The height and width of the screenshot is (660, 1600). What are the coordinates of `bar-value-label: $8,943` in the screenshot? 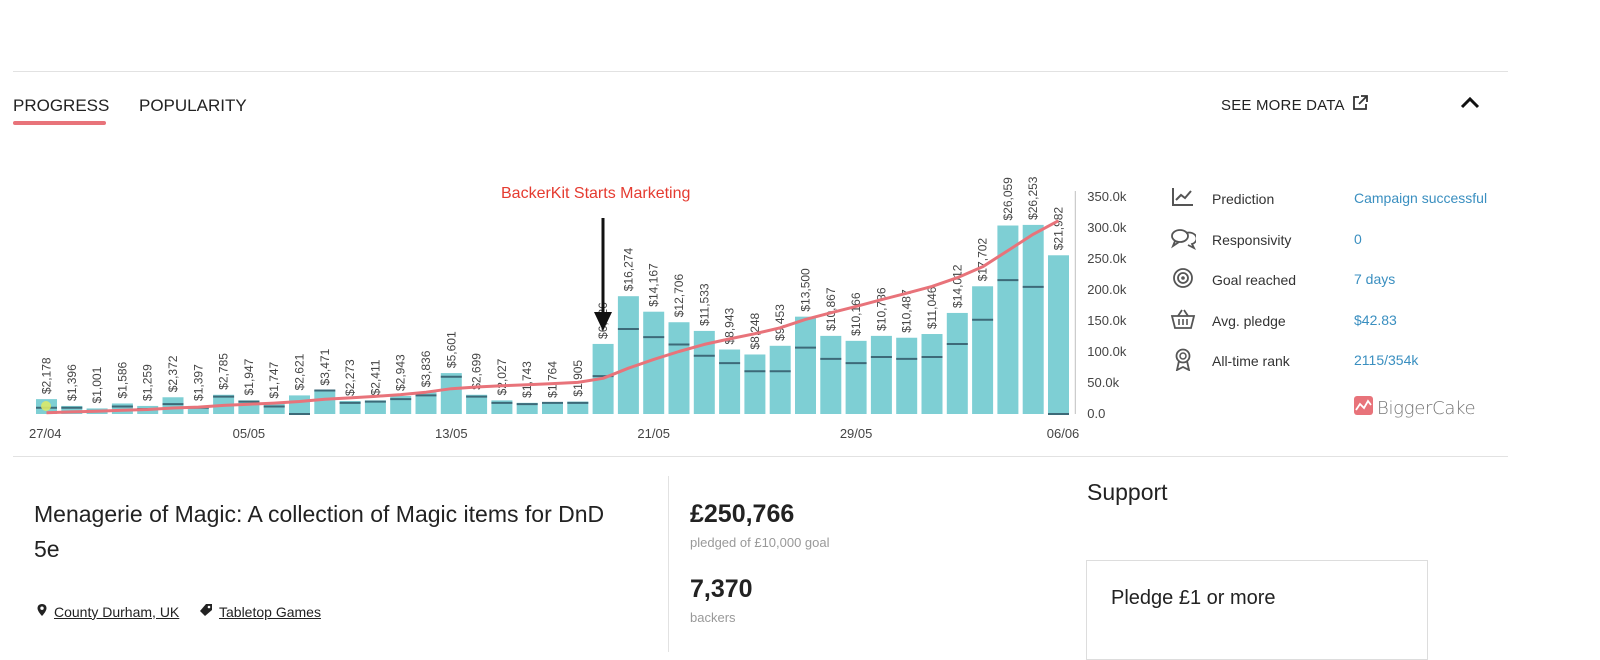 It's located at (730, 325).